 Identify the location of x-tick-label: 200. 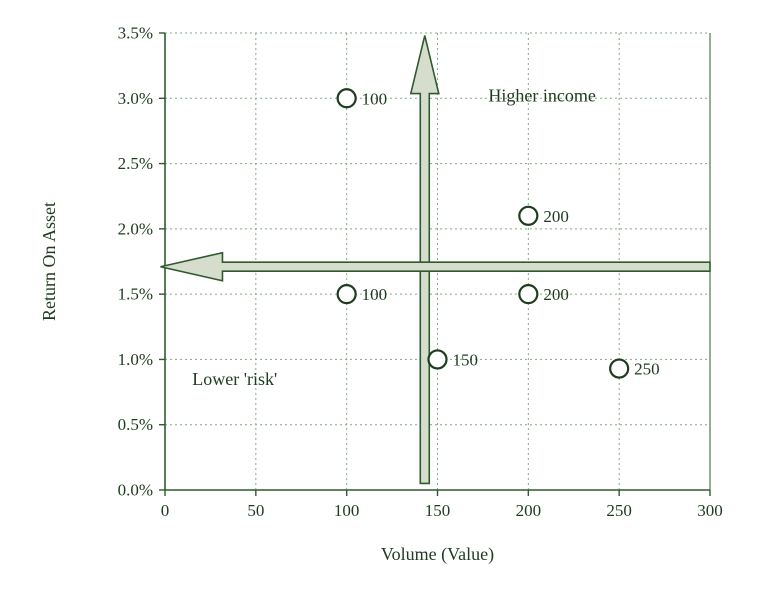
(529, 510).